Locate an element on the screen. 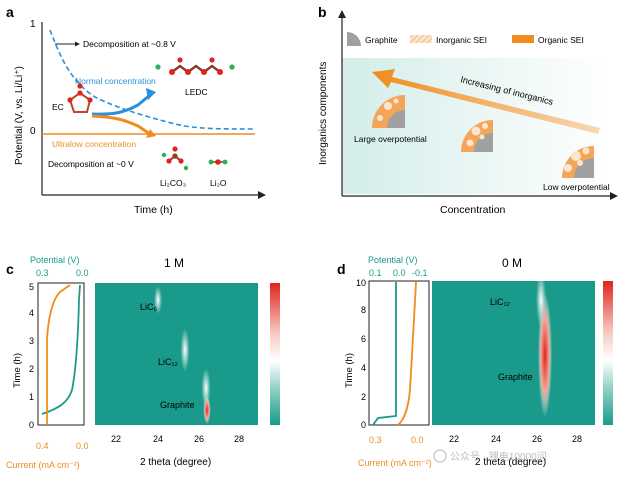 The image size is (627, 481). ledc-label: LEDC is located at coordinates (196, 92).